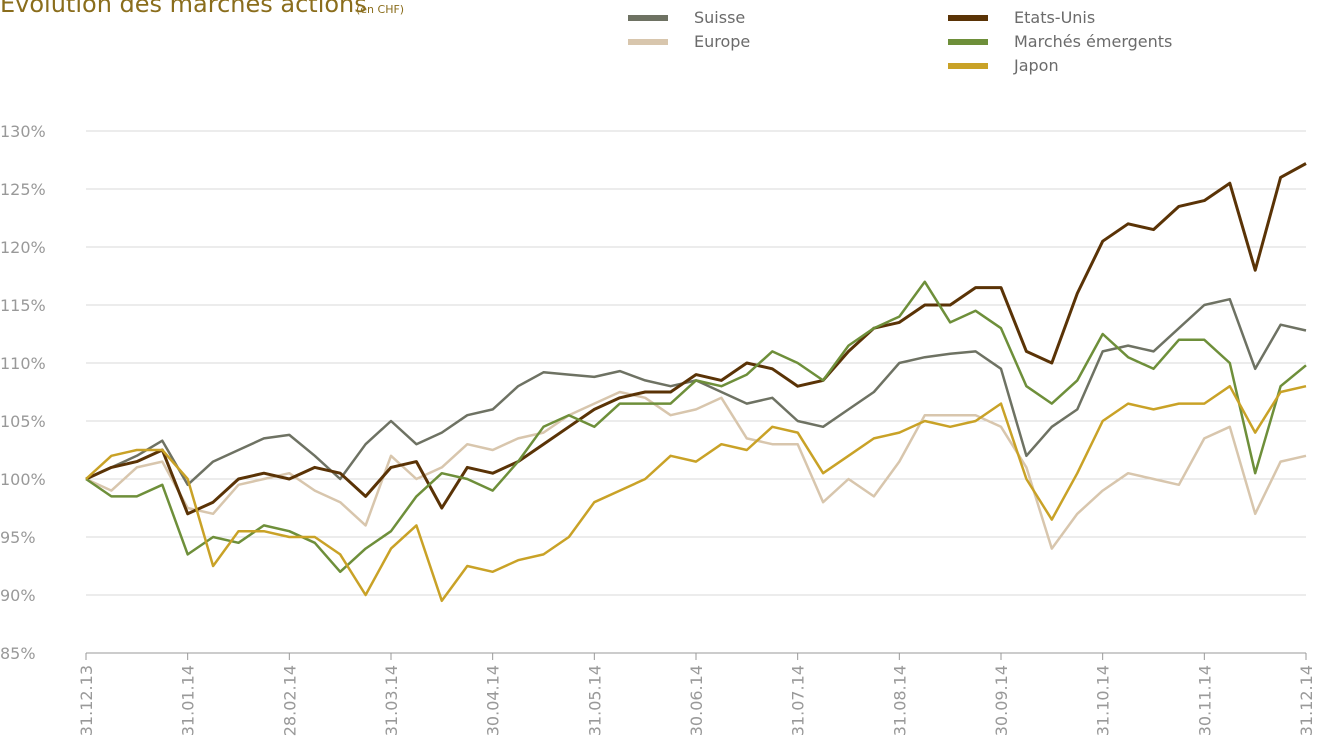 This screenshot has height=748, width=1322. What do you see at coordinates (289, 700) in the screenshot?
I see `x-tick-label: 28.02.14` at bounding box center [289, 700].